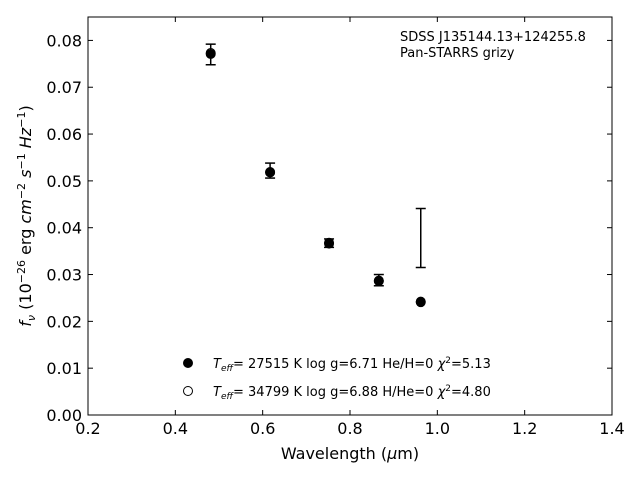  Describe the element at coordinates (175, 428) in the screenshot. I see `x-tick-label: 0.4` at that location.